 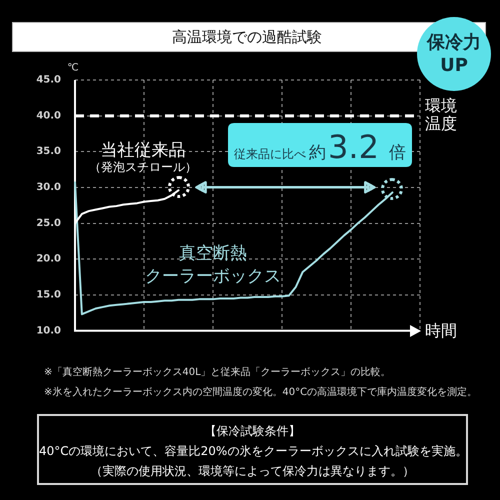 What do you see at coordinates (217, 372) in the screenshot?
I see `text: ※「真空断熱クーラーボックス40L」と従来品「クーラーボックス」の比較。` at bounding box center [217, 372].